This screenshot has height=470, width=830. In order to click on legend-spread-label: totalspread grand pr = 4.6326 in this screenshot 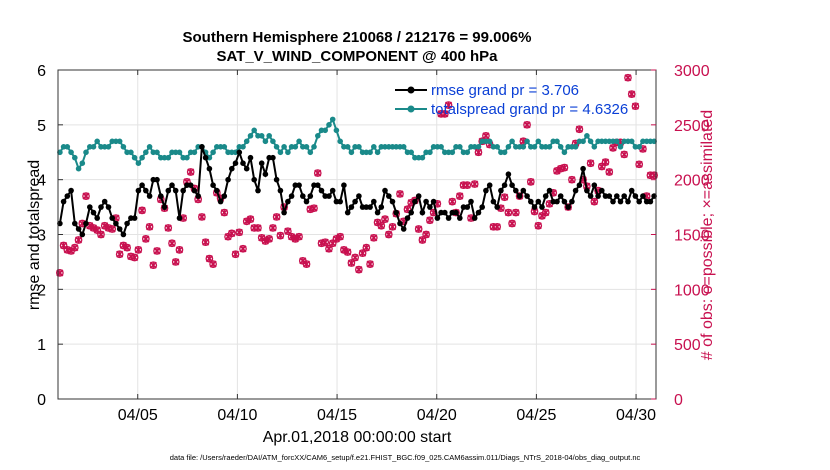, I will do `click(529, 109)`.